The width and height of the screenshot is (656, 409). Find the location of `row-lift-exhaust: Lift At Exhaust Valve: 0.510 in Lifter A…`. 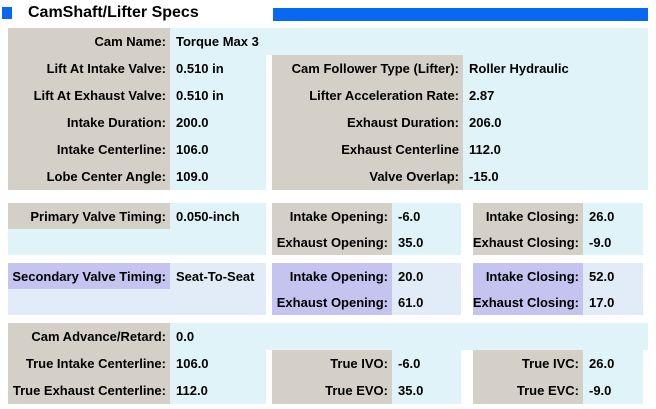

row-lift-exhaust: Lift At Exhaust Valve: 0.510 in Lifter A… is located at coordinates (332, 95).